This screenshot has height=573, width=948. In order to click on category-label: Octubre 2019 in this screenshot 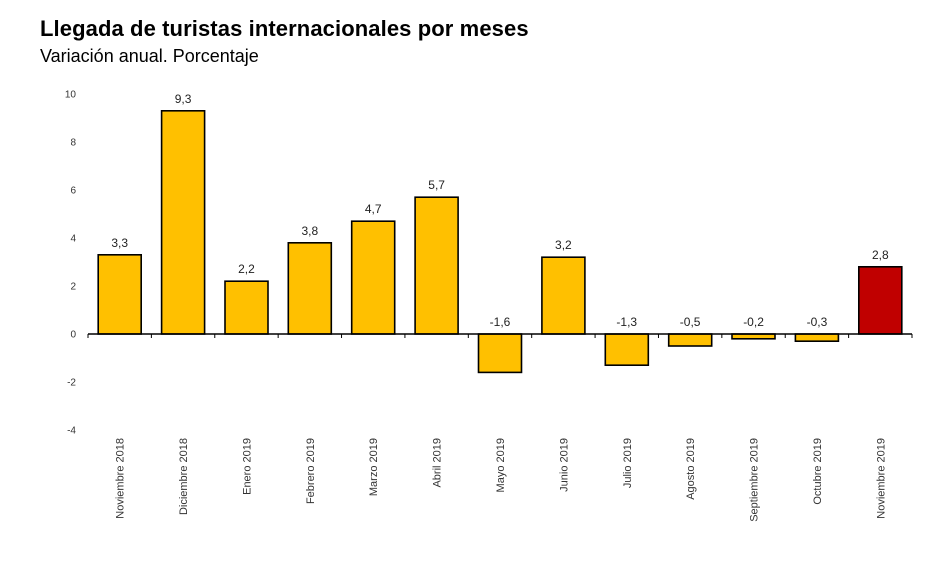, I will do `click(818, 471)`.